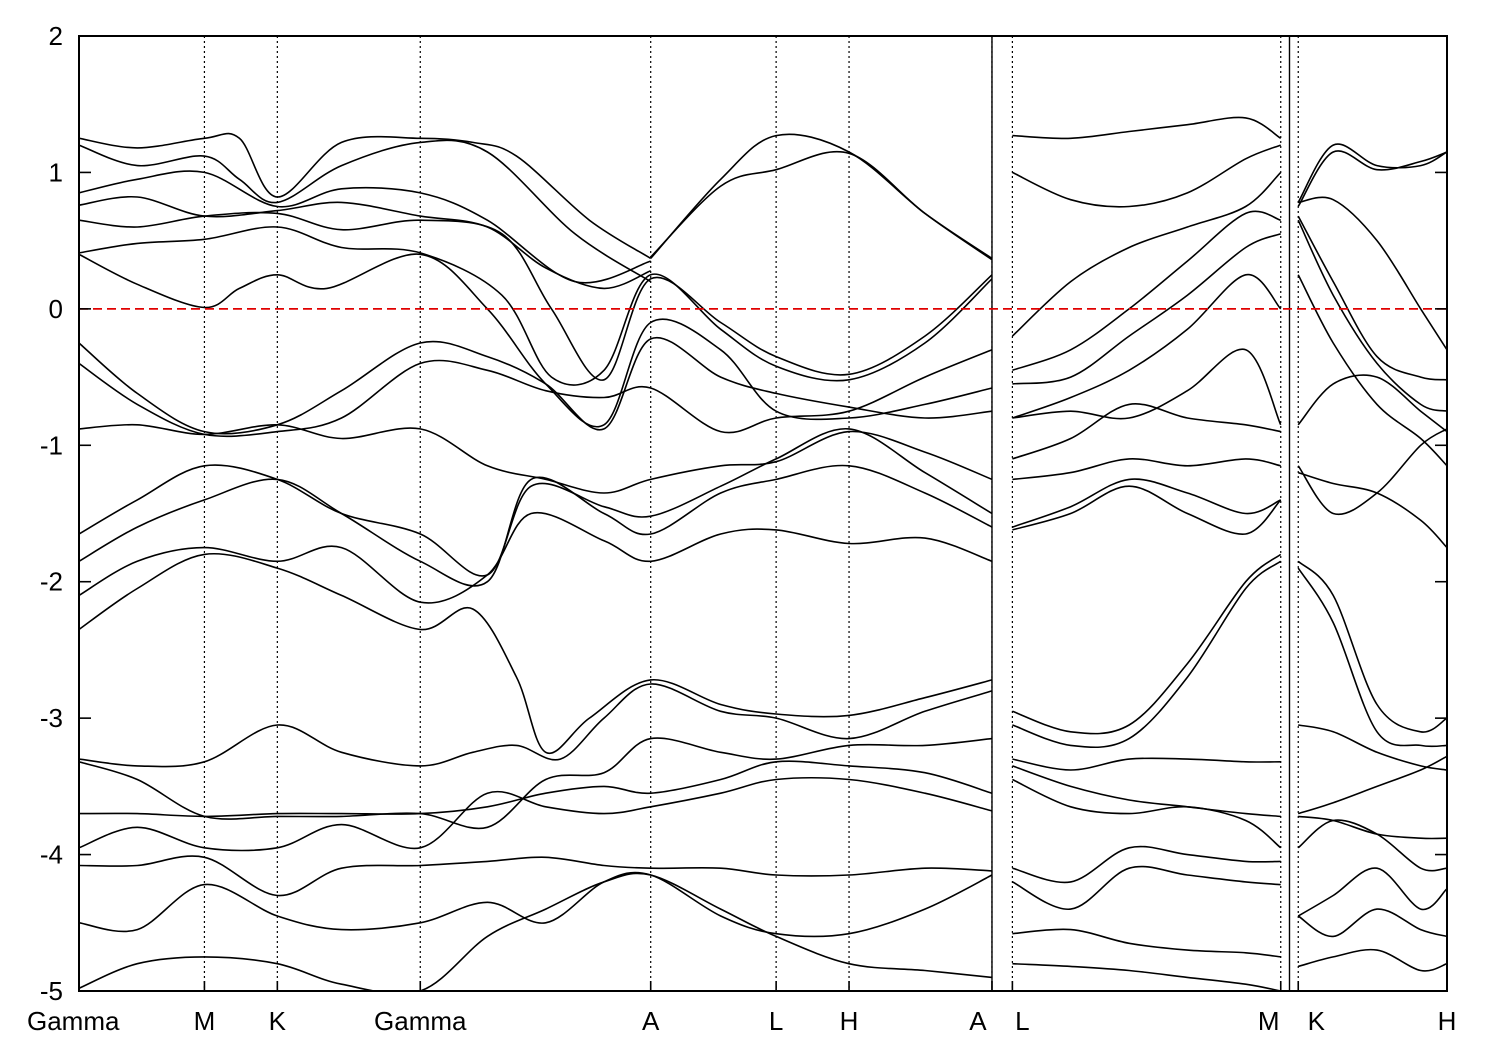 This screenshot has width=1500, height=1050. What do you see at coordinates (51, 991) in the screenshot?
I see `y-tick-label: -5` at bounding box center [51, 991].